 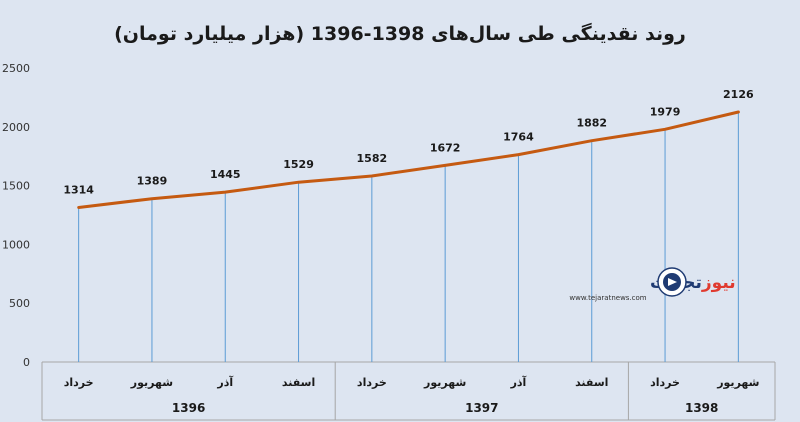 I want to click on data-label: 1314, so click(x=78, y=189).